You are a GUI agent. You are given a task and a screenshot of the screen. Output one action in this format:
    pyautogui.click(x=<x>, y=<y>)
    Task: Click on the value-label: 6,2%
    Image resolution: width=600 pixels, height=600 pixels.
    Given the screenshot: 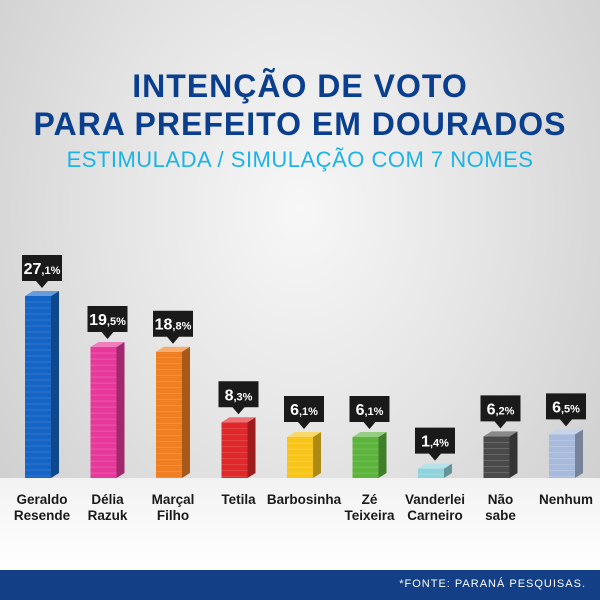 What is the action you would take?
    pyautogui.click(x=501, y=409)
    